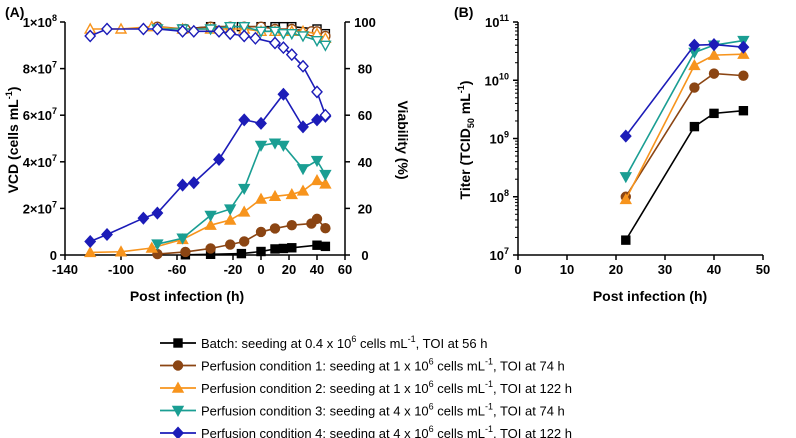  What do you see at coordinates (365, 69) in the screenshot?
I see `panel-a-y2-tick-label: 80` at bounding box center [365, 69].